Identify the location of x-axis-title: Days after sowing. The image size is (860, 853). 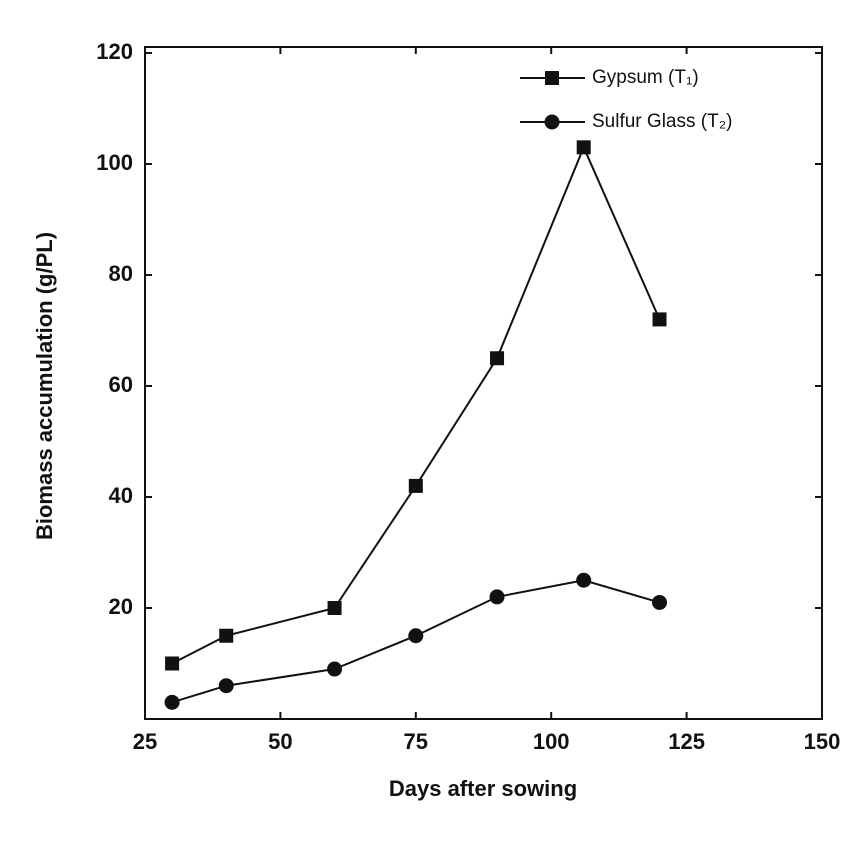
(483, 788).